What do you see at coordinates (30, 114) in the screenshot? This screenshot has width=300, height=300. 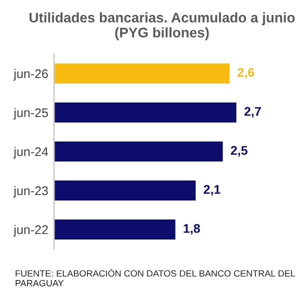 I see `y-tick-label: jun-25` at bounding box center [30, 114].